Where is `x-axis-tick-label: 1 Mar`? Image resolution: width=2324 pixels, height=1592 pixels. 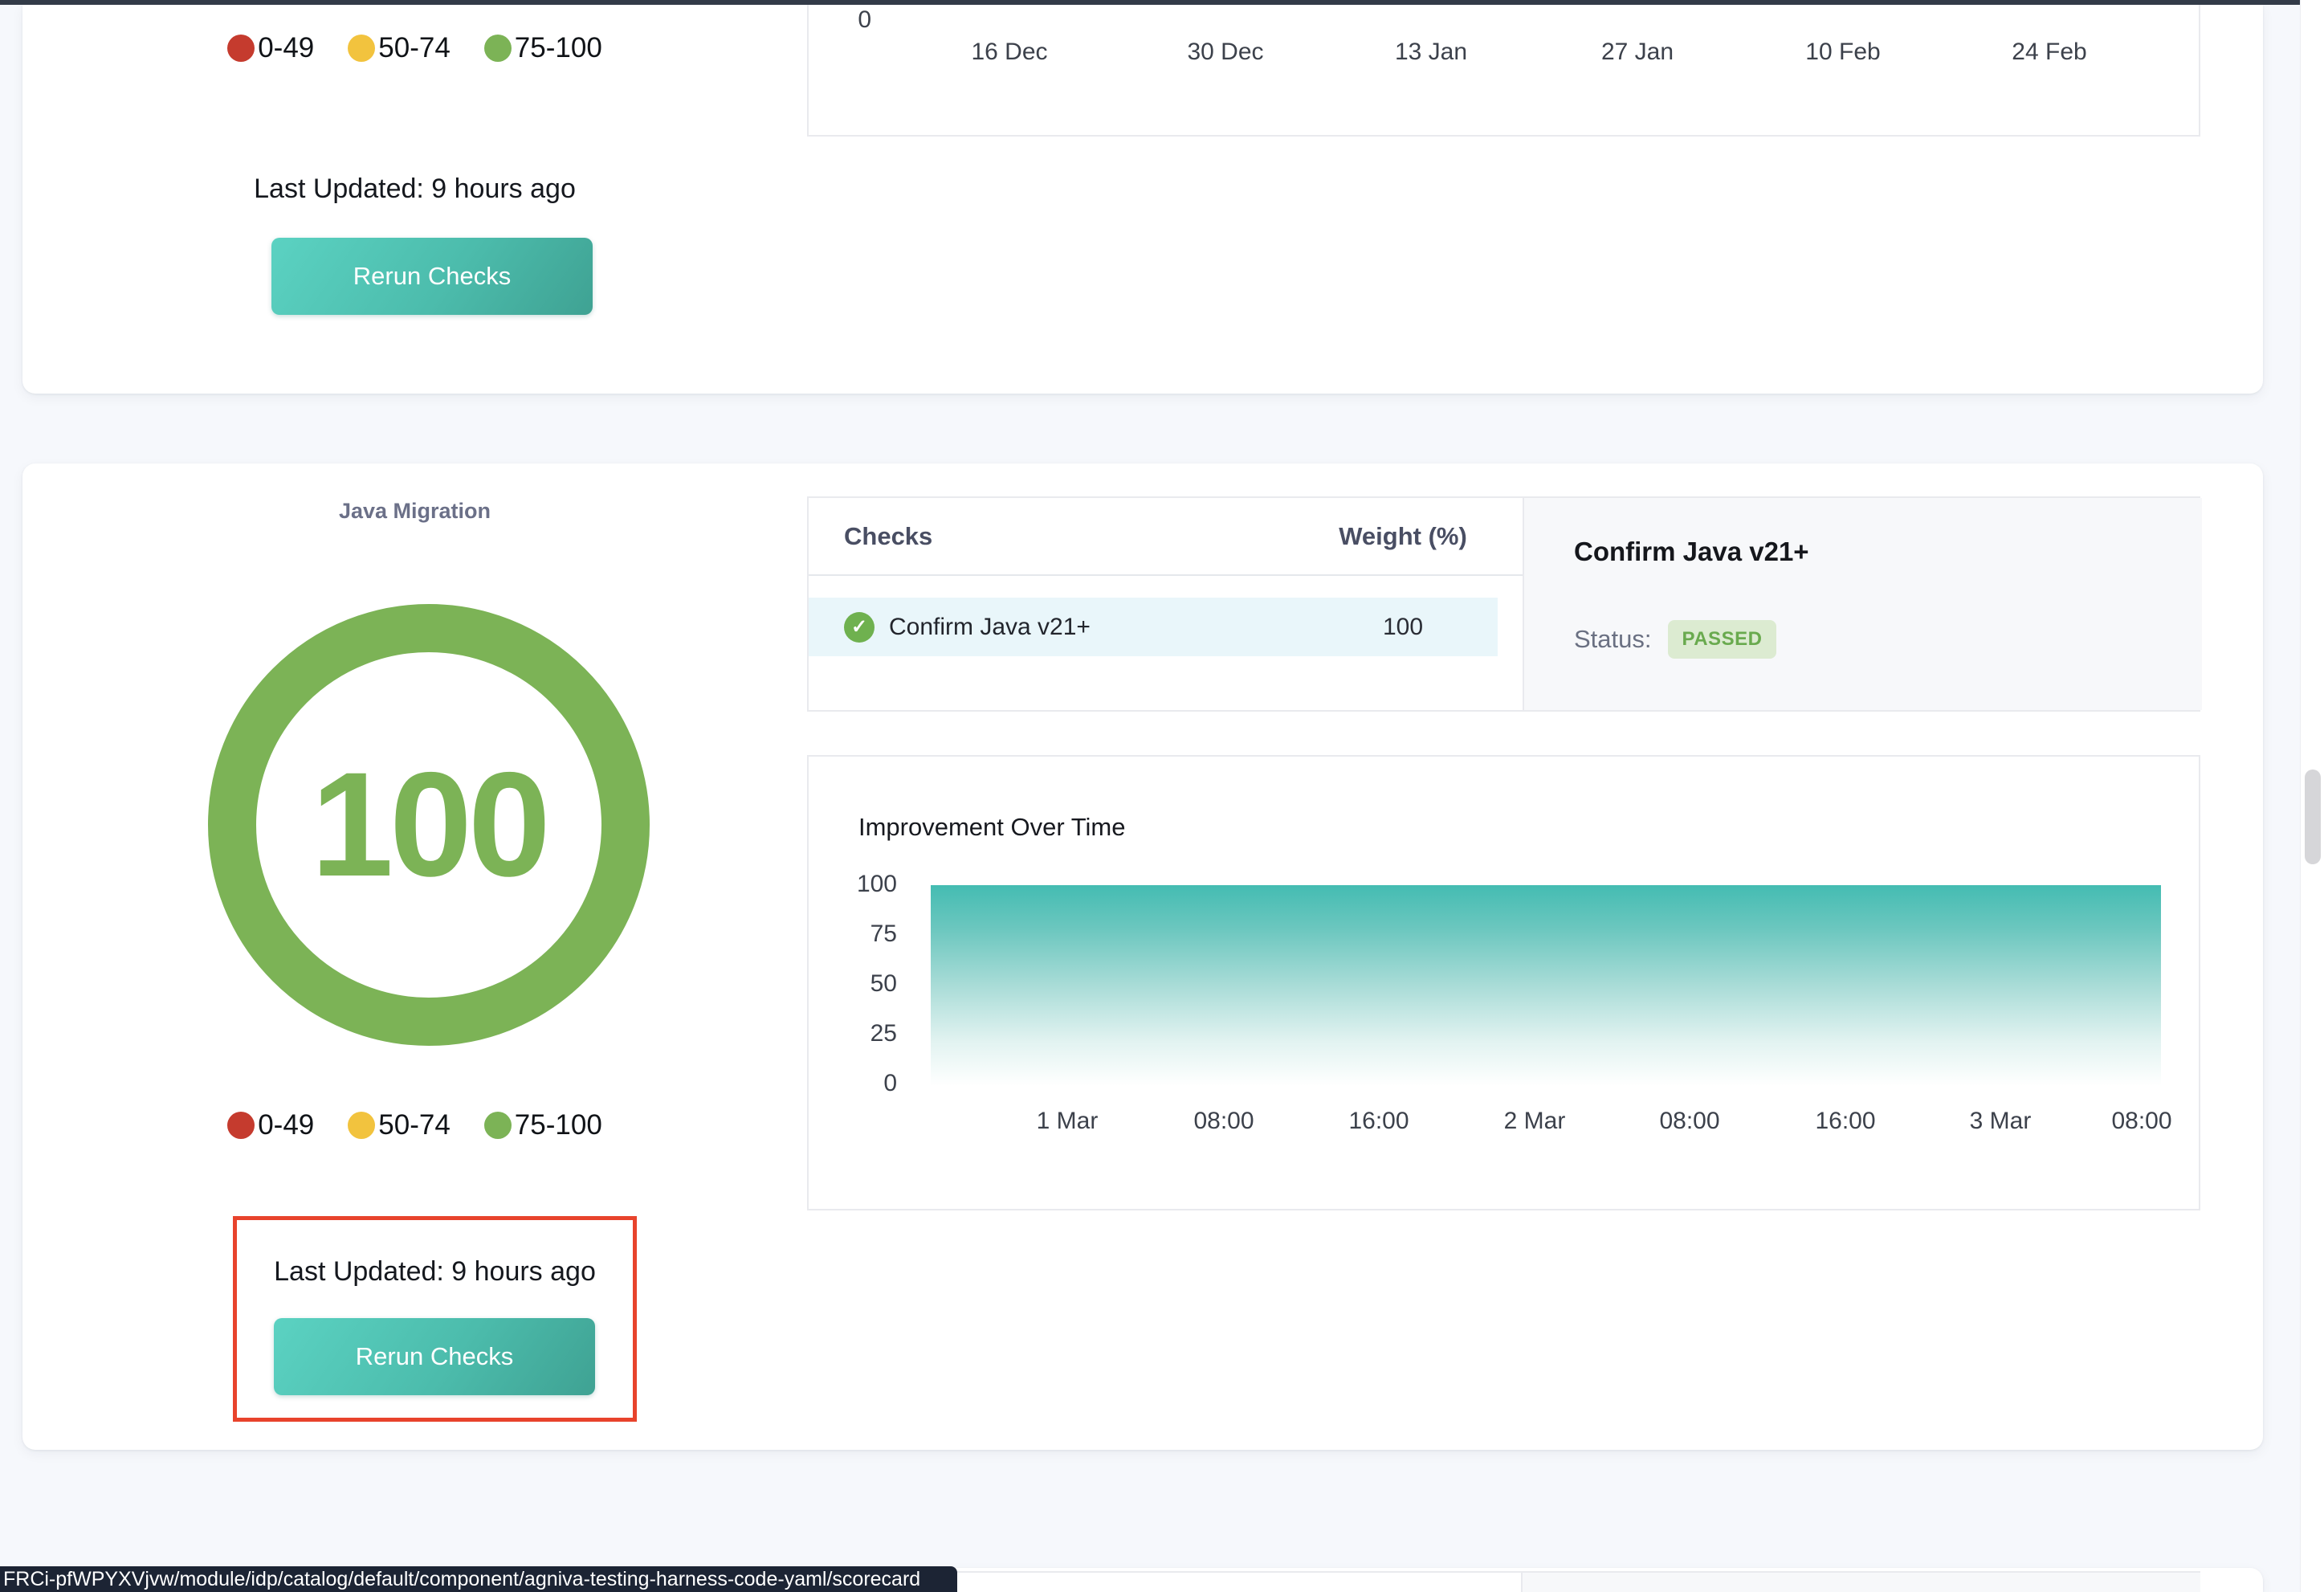
x-axis-tick-label: 1 Mar is located at coordinates (1067, 1121).